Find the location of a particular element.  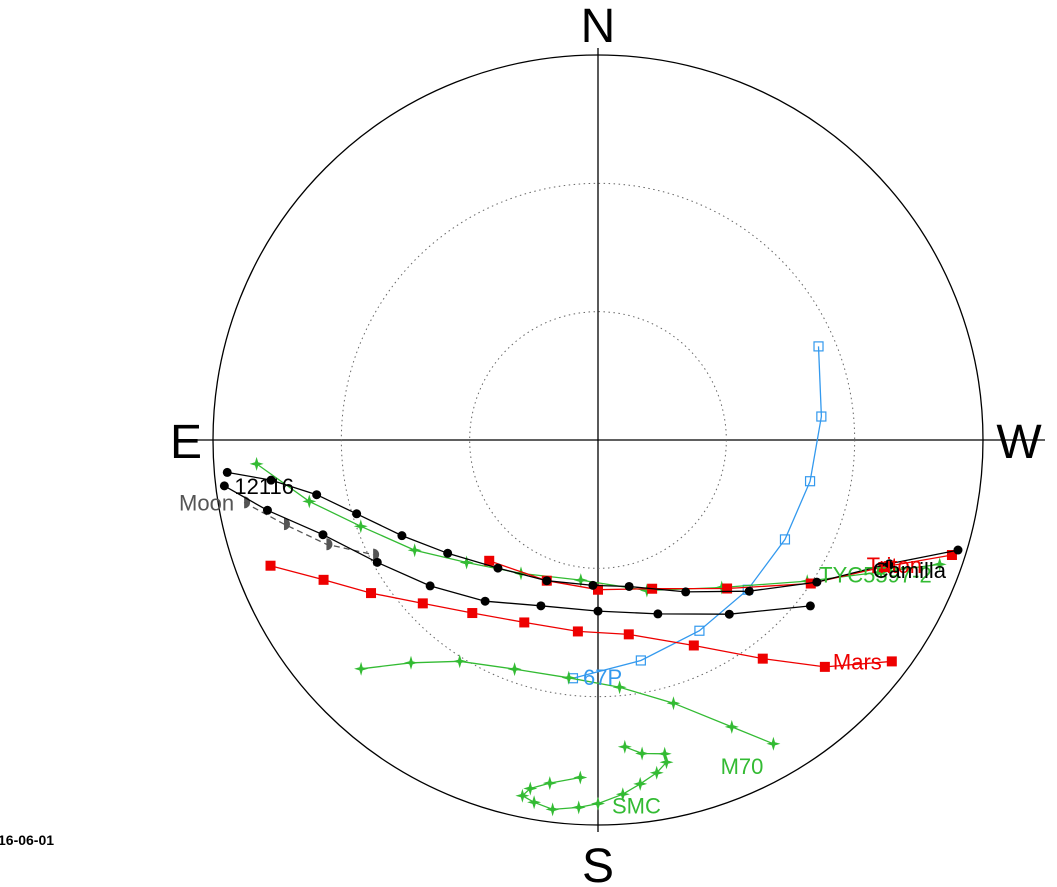

south-label: S is located at coordinates (598, 863).